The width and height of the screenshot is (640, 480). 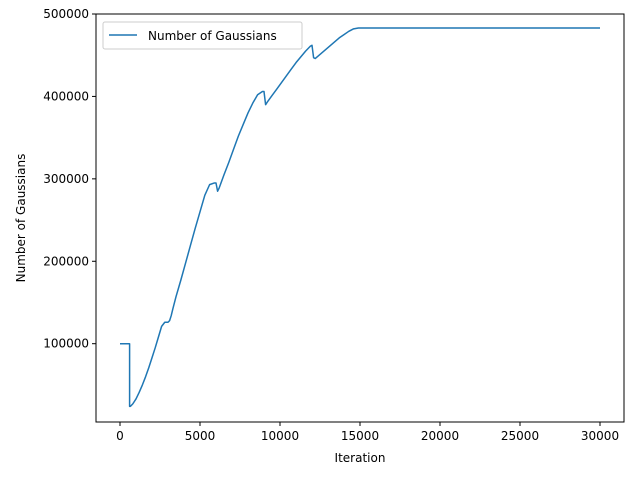 I want to click on legend-box, so click(x=202, y=35).